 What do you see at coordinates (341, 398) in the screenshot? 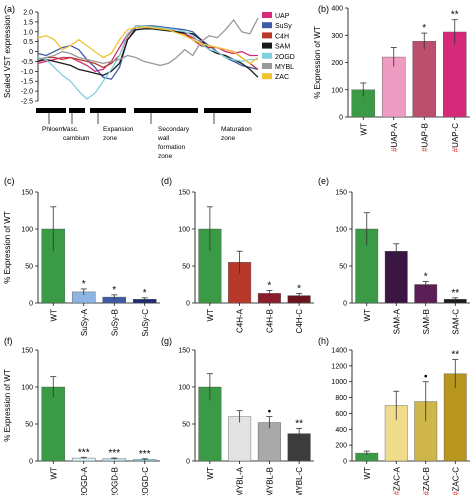
I see `y-tick-label: 800` at bounding box center [341, 398].